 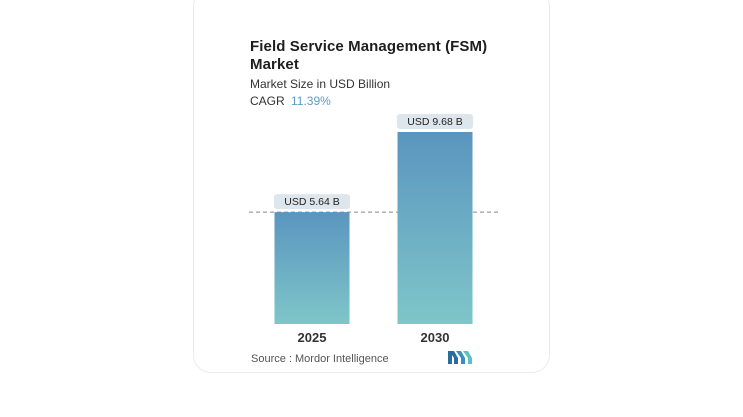 What do you see at coordinates (461, 359) in the screenshot?
I see `mordor-intelligence-logo-icon` at bounding box center [461, 359].